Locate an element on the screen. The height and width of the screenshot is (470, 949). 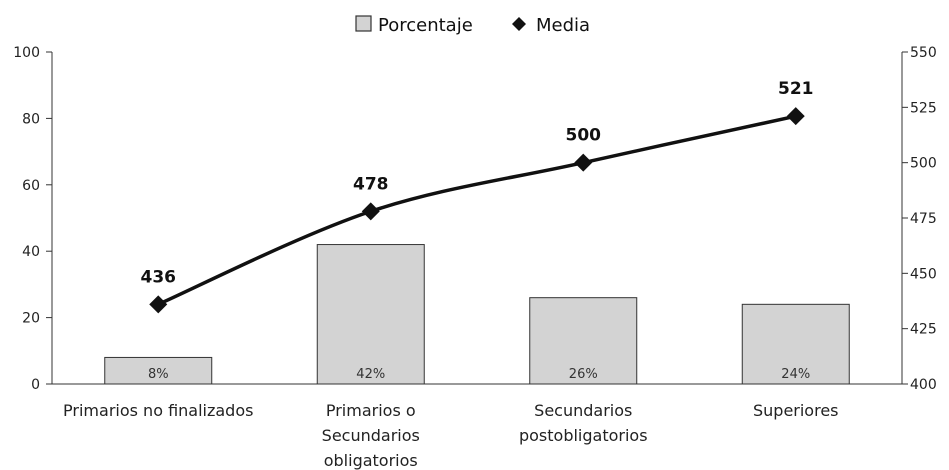
right-axis-tick-label: 500 is located at coordinates (923, 164).